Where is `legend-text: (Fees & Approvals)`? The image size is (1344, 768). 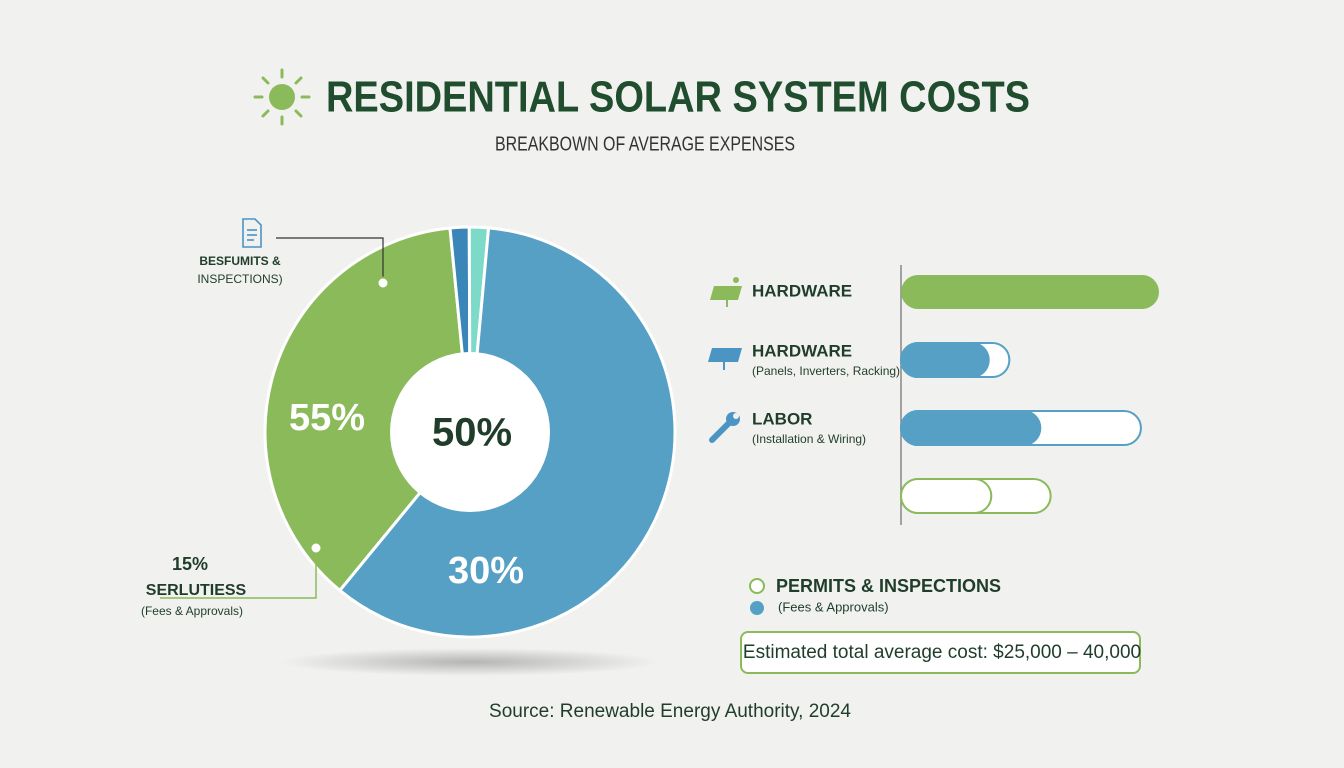
legend-text: (Fees & Approvals) is located at coordinates (833, 606).